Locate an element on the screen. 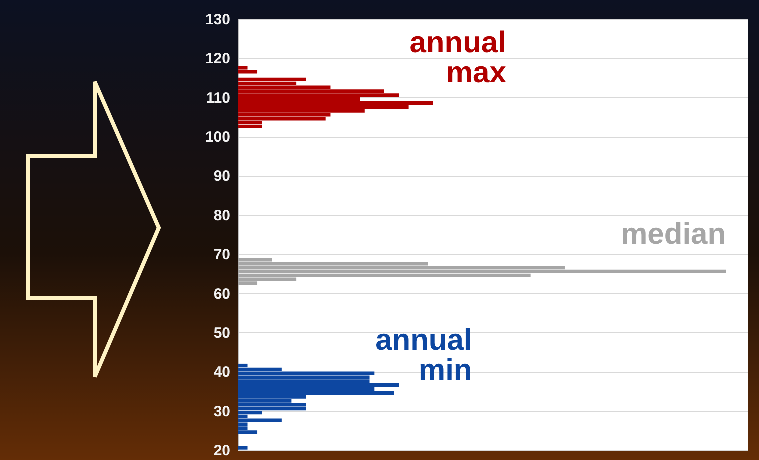 Image resolution: width=759 pixels, height=460 pixels. series-label: annual max is located at coordinates (458, 58).